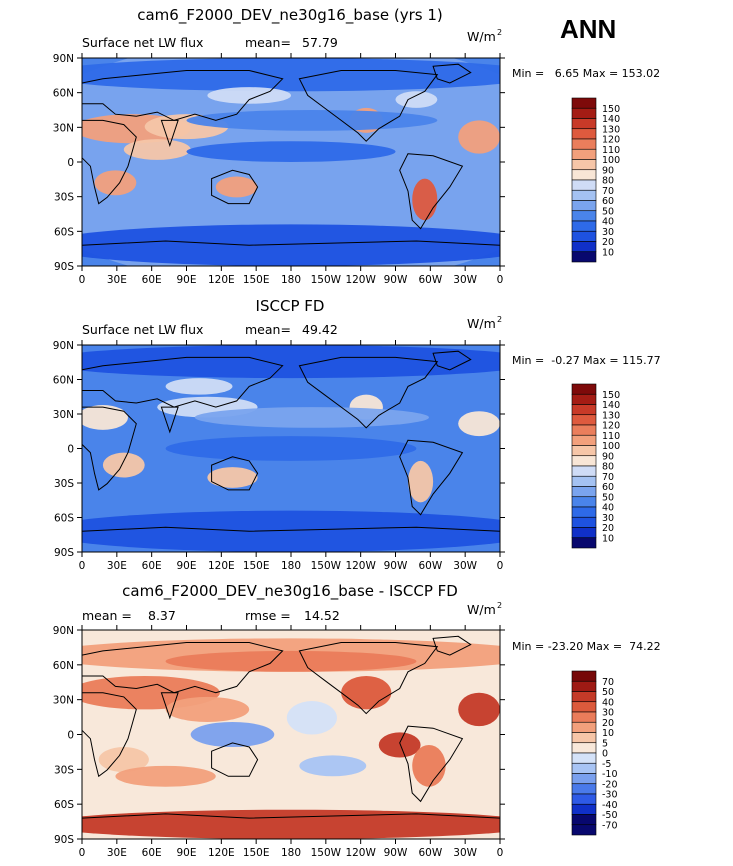  Describe the element at coordinates (117, 566) in the screenshot. I see `lon-tick-label: 30E` at that location.